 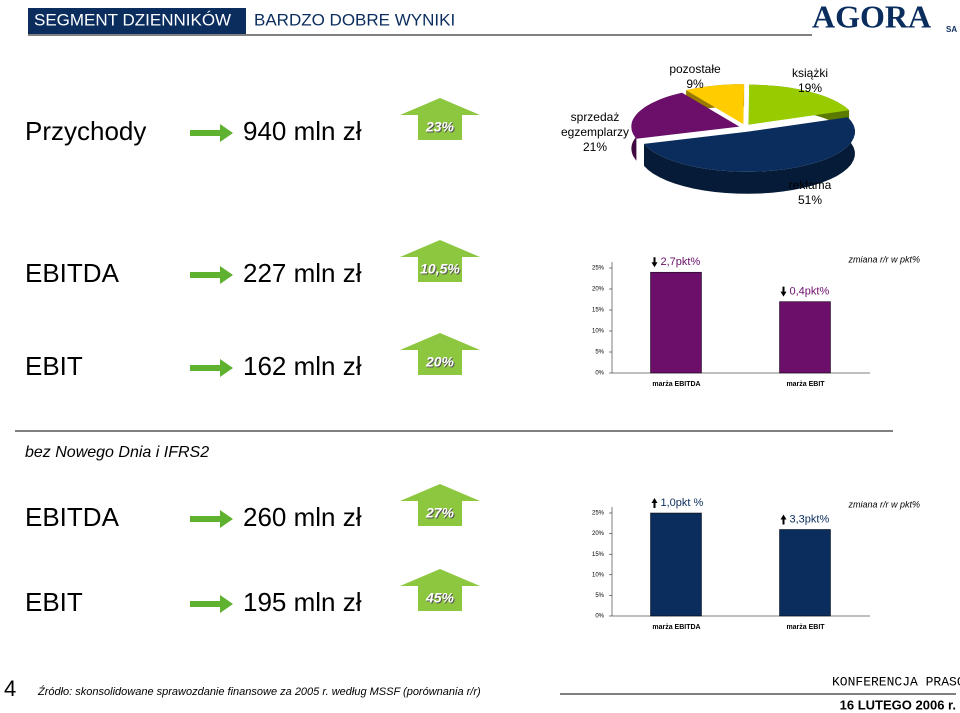 What do you see at coordinates (898, 704) in the screenshot?
I see `date: 16 LUTEGO 2006 r.` at bounding box center [898, 704].